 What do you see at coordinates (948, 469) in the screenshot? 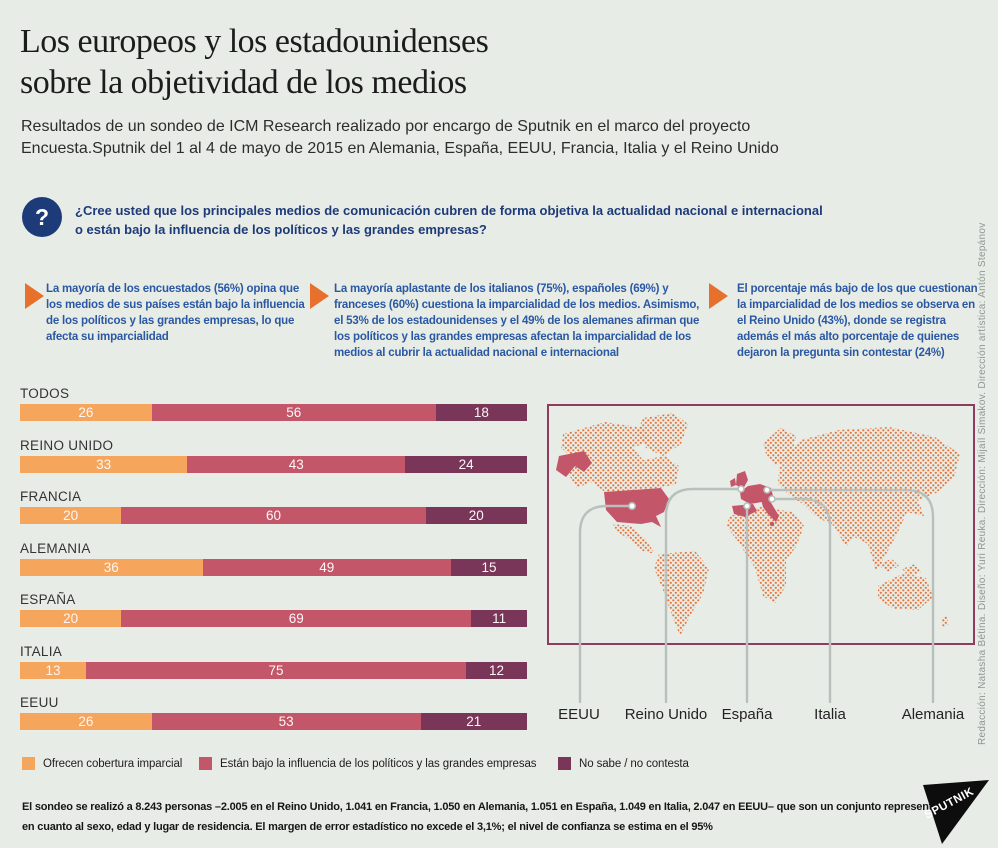
I see `map-japan` at bounding box center [948, 469].